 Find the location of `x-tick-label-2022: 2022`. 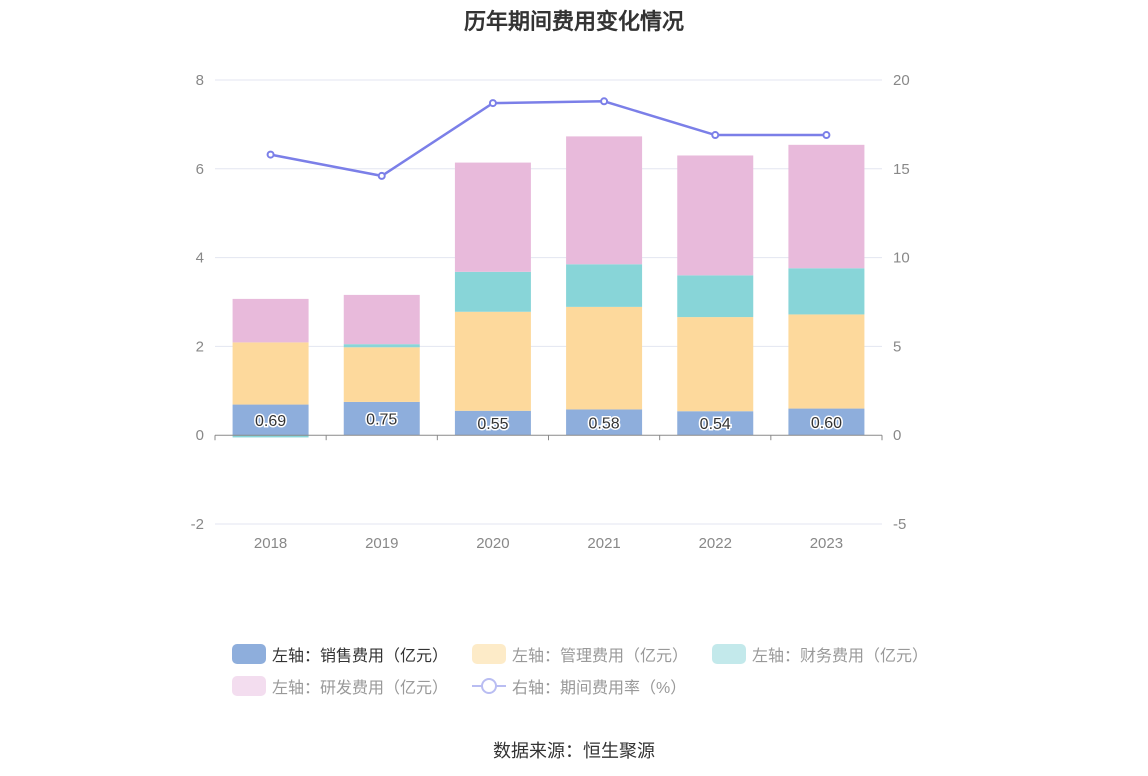

x-tick-label-2022: 2022 is located at coordinates (715, 543).